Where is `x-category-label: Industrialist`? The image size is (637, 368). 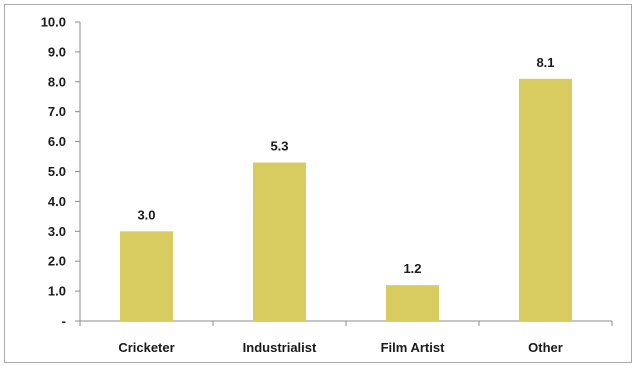
x-category-label: Industrialist is located at coordinates (280, 347).